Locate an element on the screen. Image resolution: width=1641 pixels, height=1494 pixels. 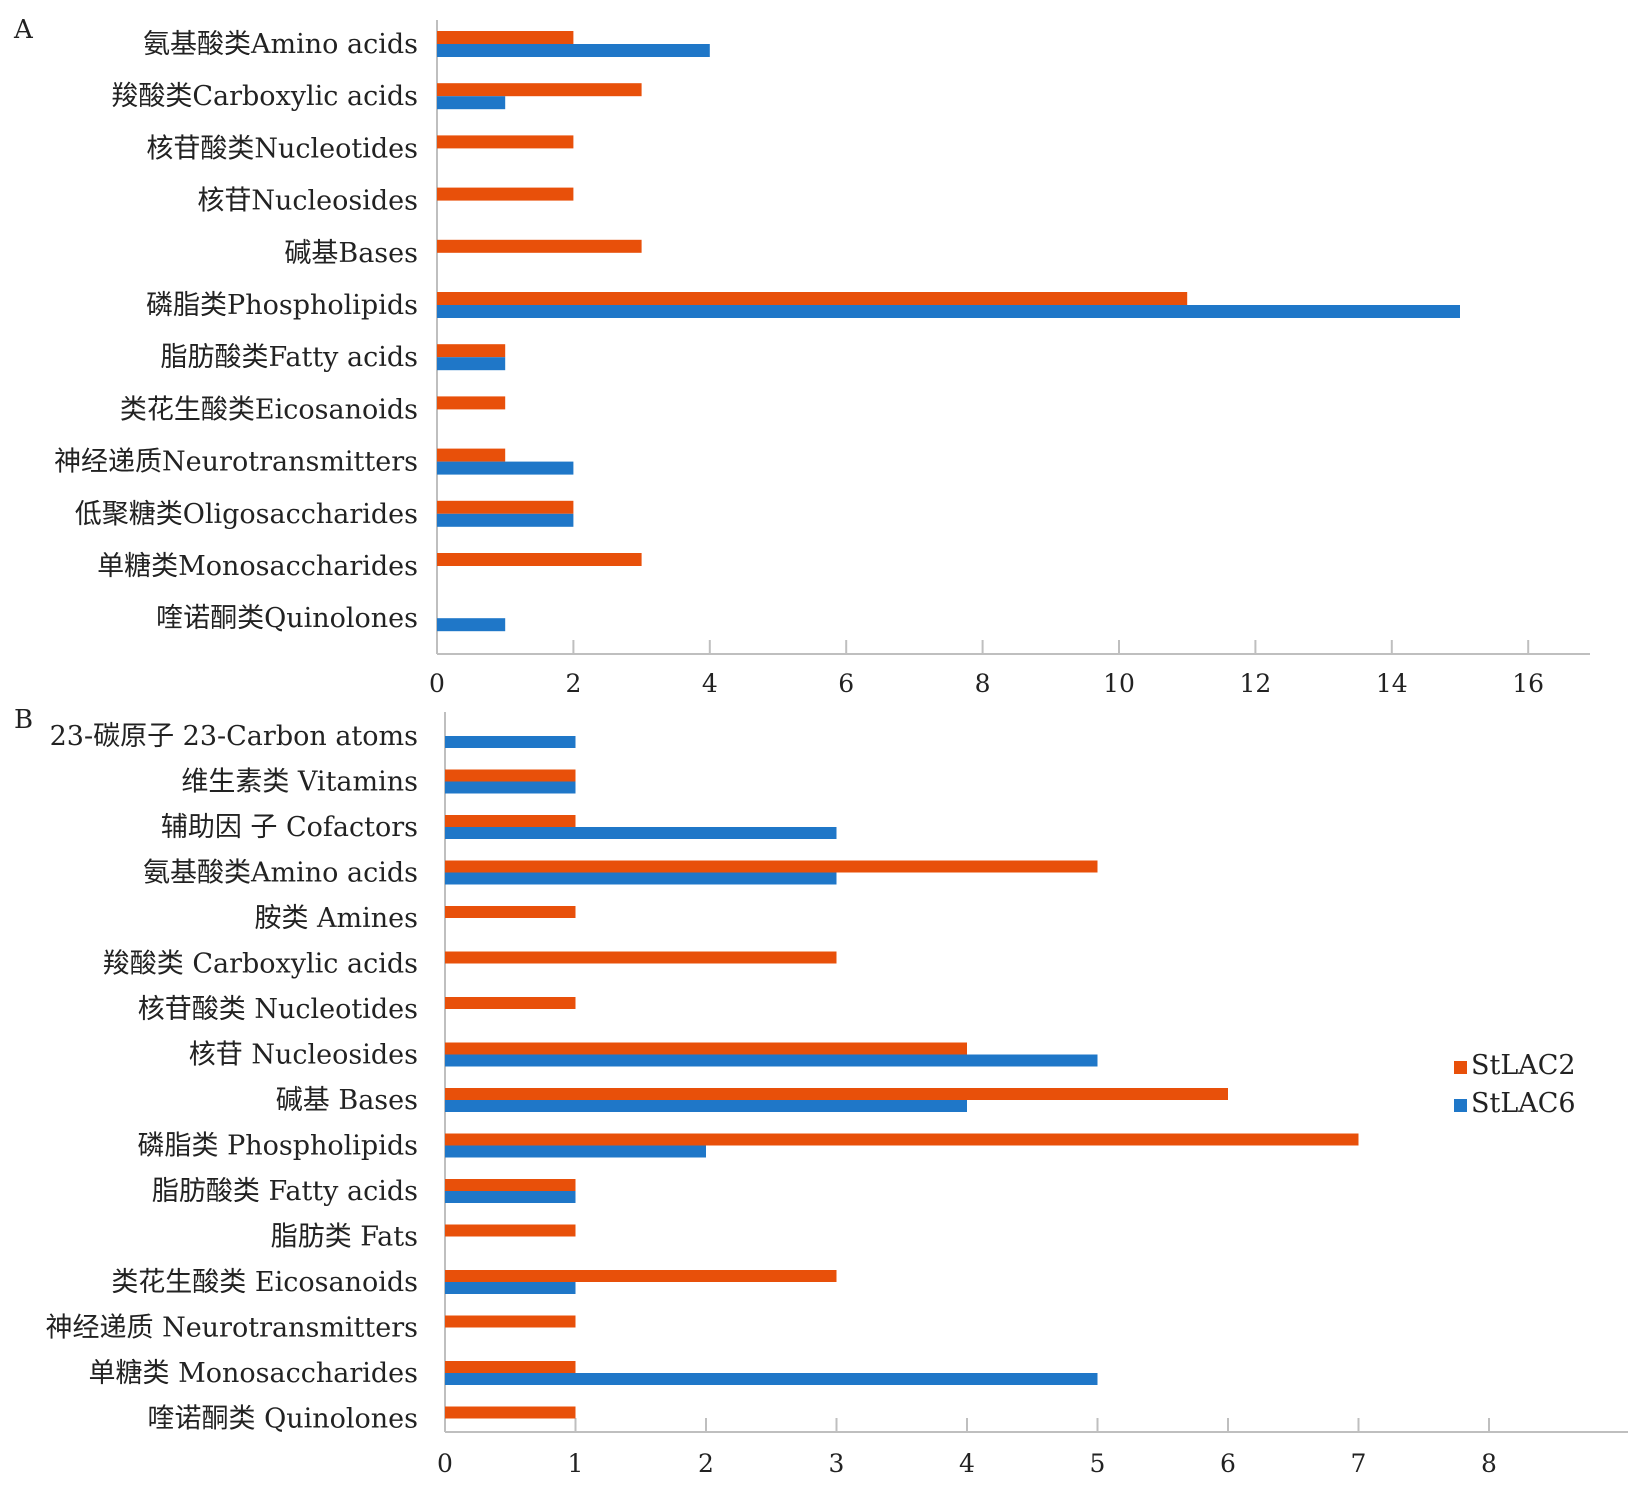
panel-a-category-label: 脂肪酸类Fatty acids is located at coordinates (289, 357).